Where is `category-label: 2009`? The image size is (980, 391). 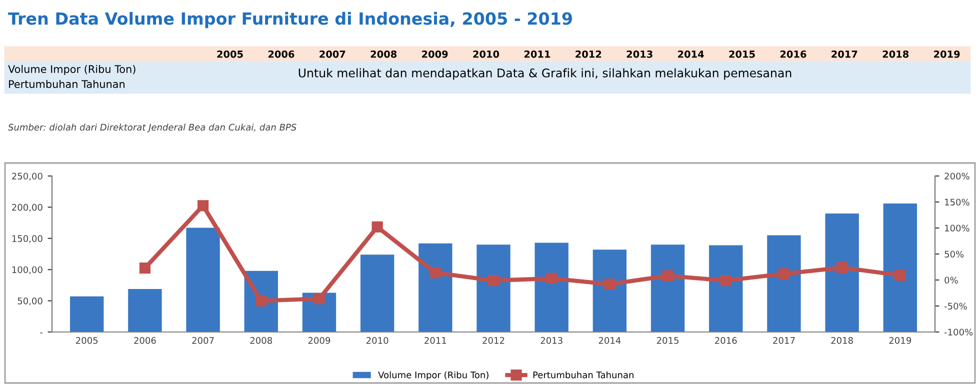
category-label: 2009 is located at coordinates (435, 54).